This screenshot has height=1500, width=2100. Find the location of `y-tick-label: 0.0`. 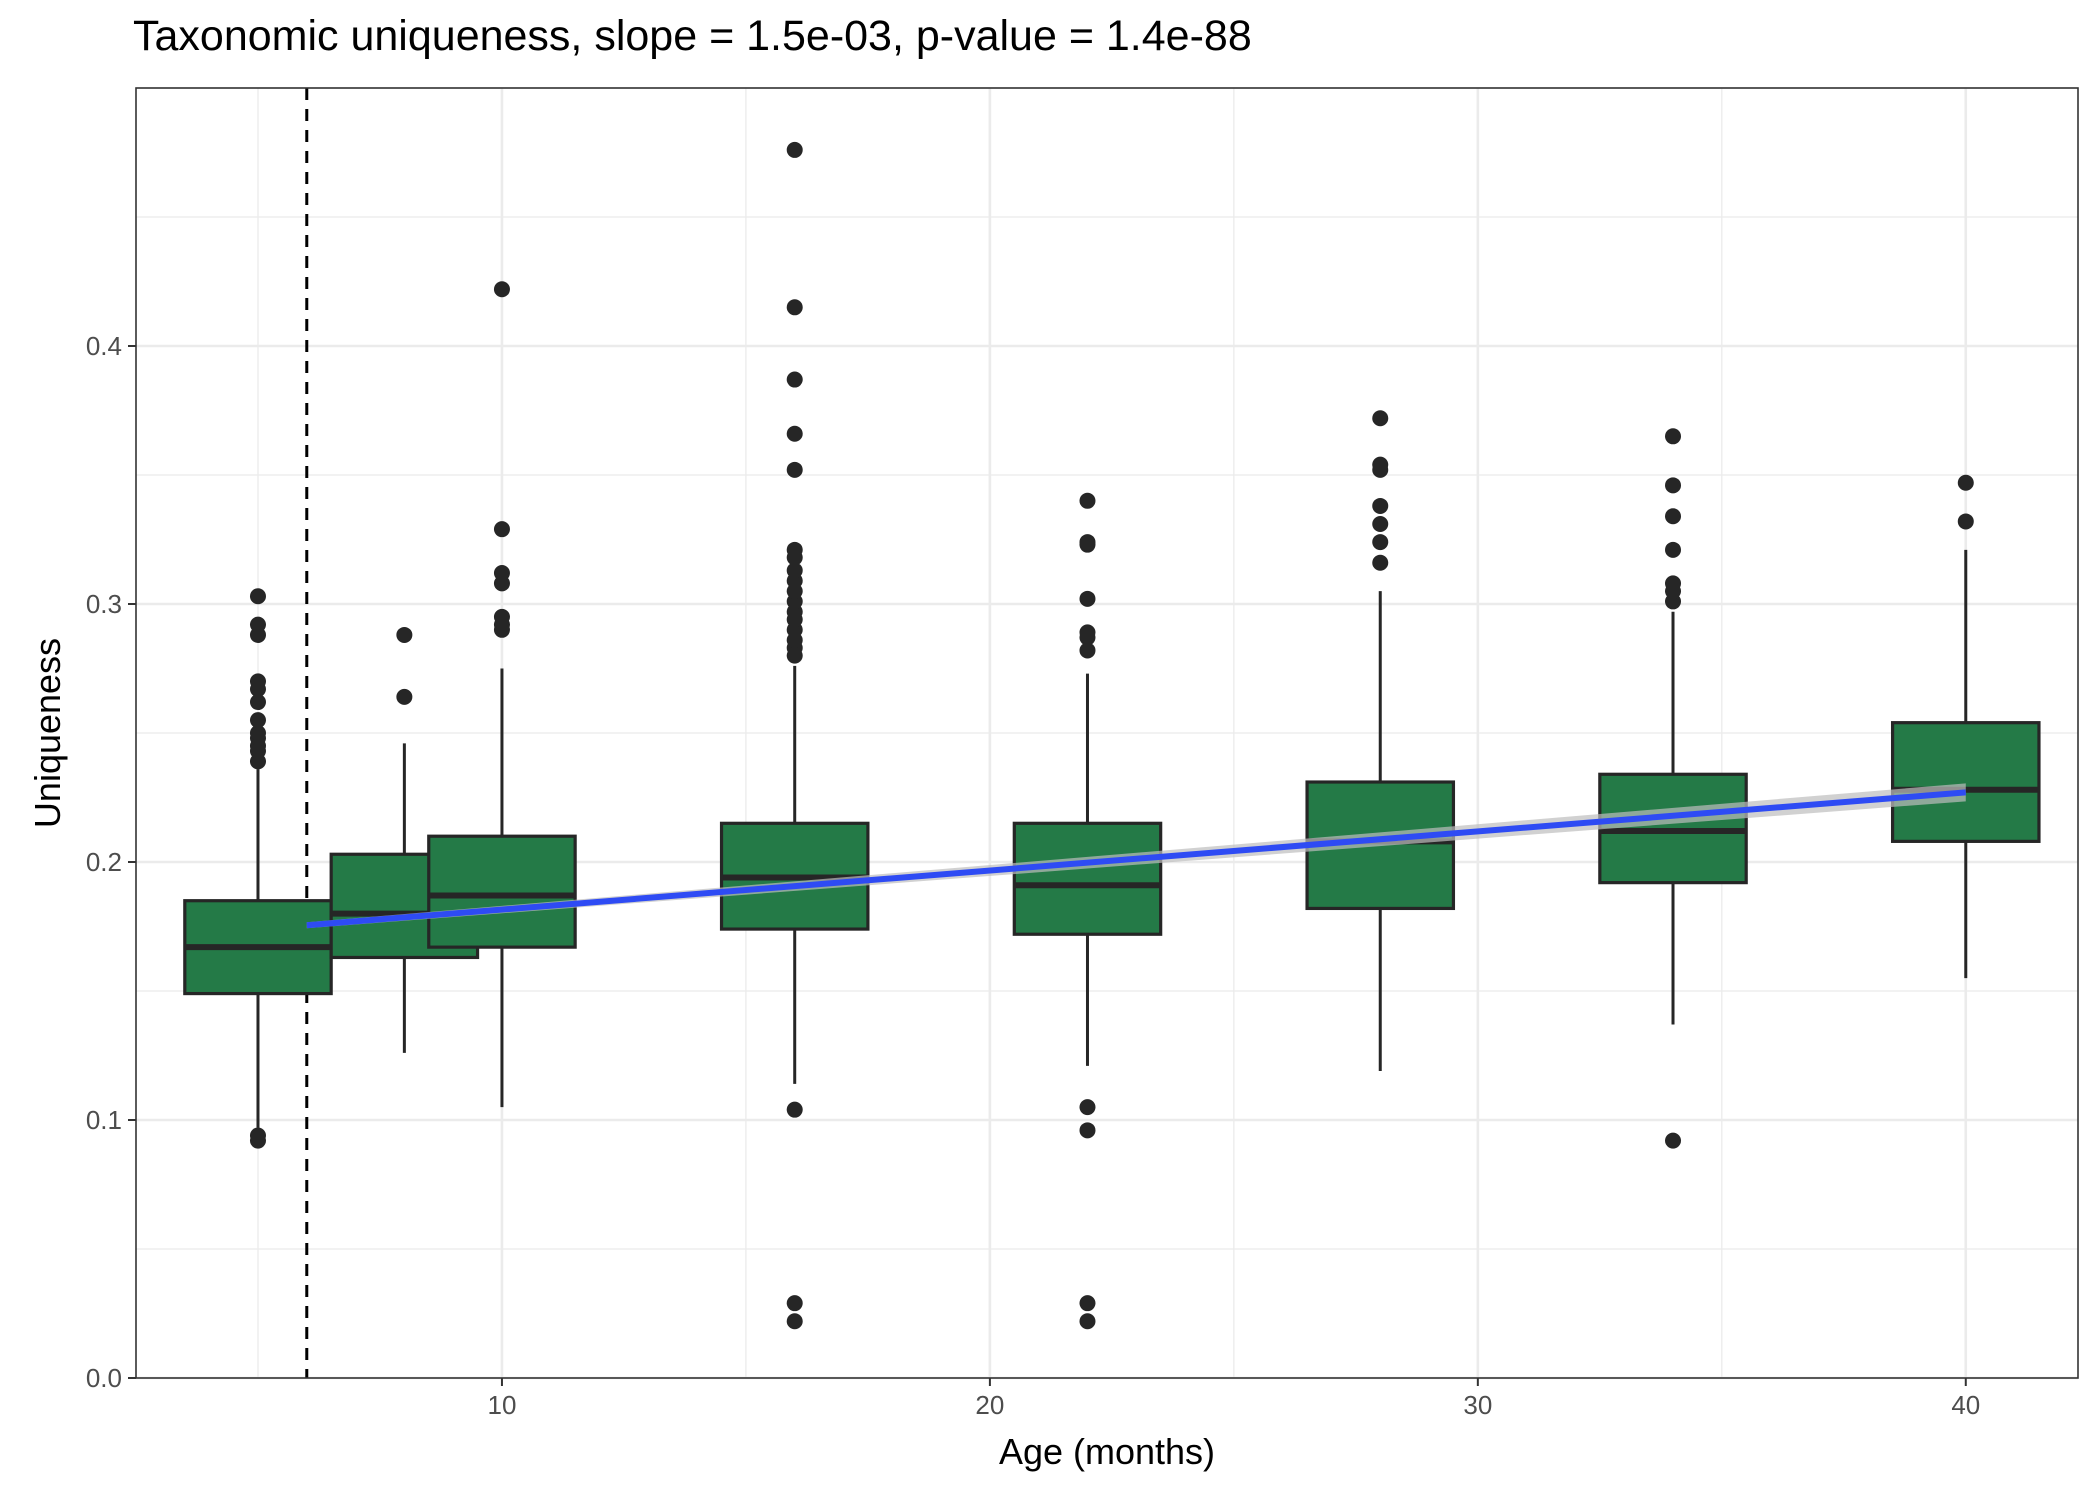

y-tick-label: 0.0 is located at coordinates (104, 1378).